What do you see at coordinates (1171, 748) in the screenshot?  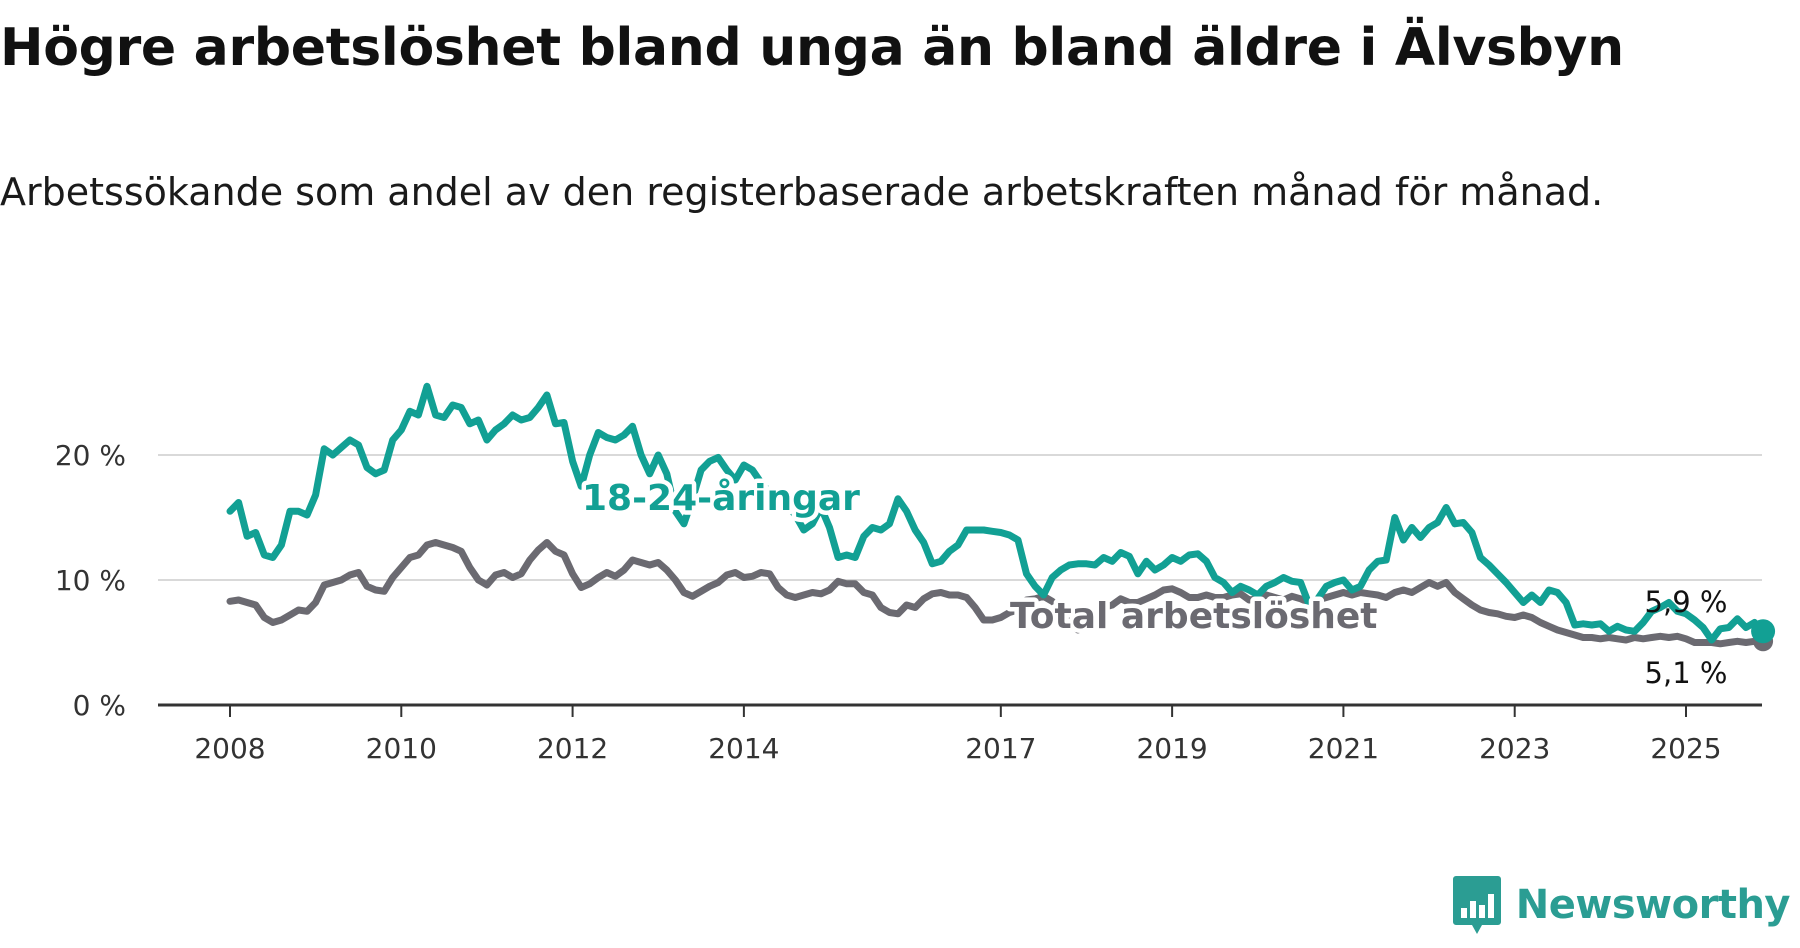 I see `x-tick-label-2019: 2019` at bounding box center [1171, 748].